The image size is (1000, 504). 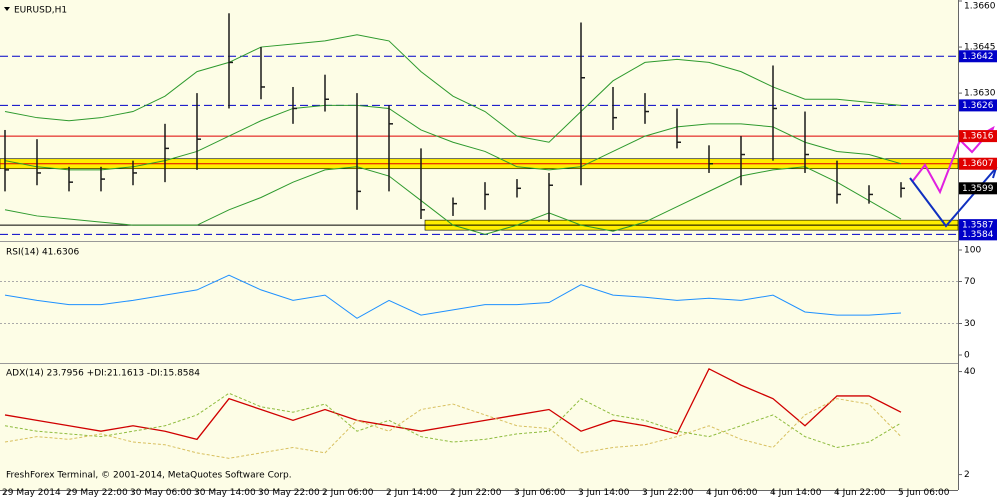 I want to click on bollinger-lower, so click(x=453, y=200).